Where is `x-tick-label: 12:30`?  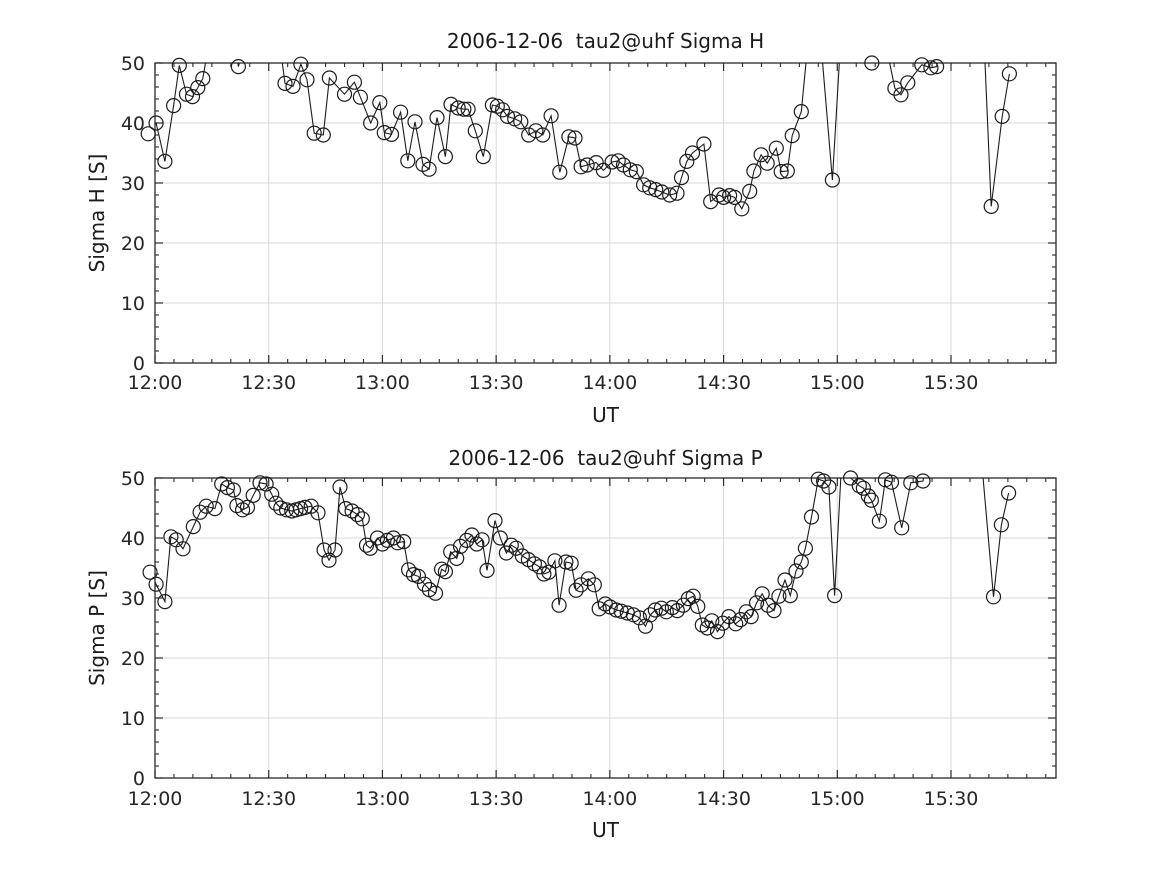
x-tick-label: 12:30 is located at coordinates (268, 799).